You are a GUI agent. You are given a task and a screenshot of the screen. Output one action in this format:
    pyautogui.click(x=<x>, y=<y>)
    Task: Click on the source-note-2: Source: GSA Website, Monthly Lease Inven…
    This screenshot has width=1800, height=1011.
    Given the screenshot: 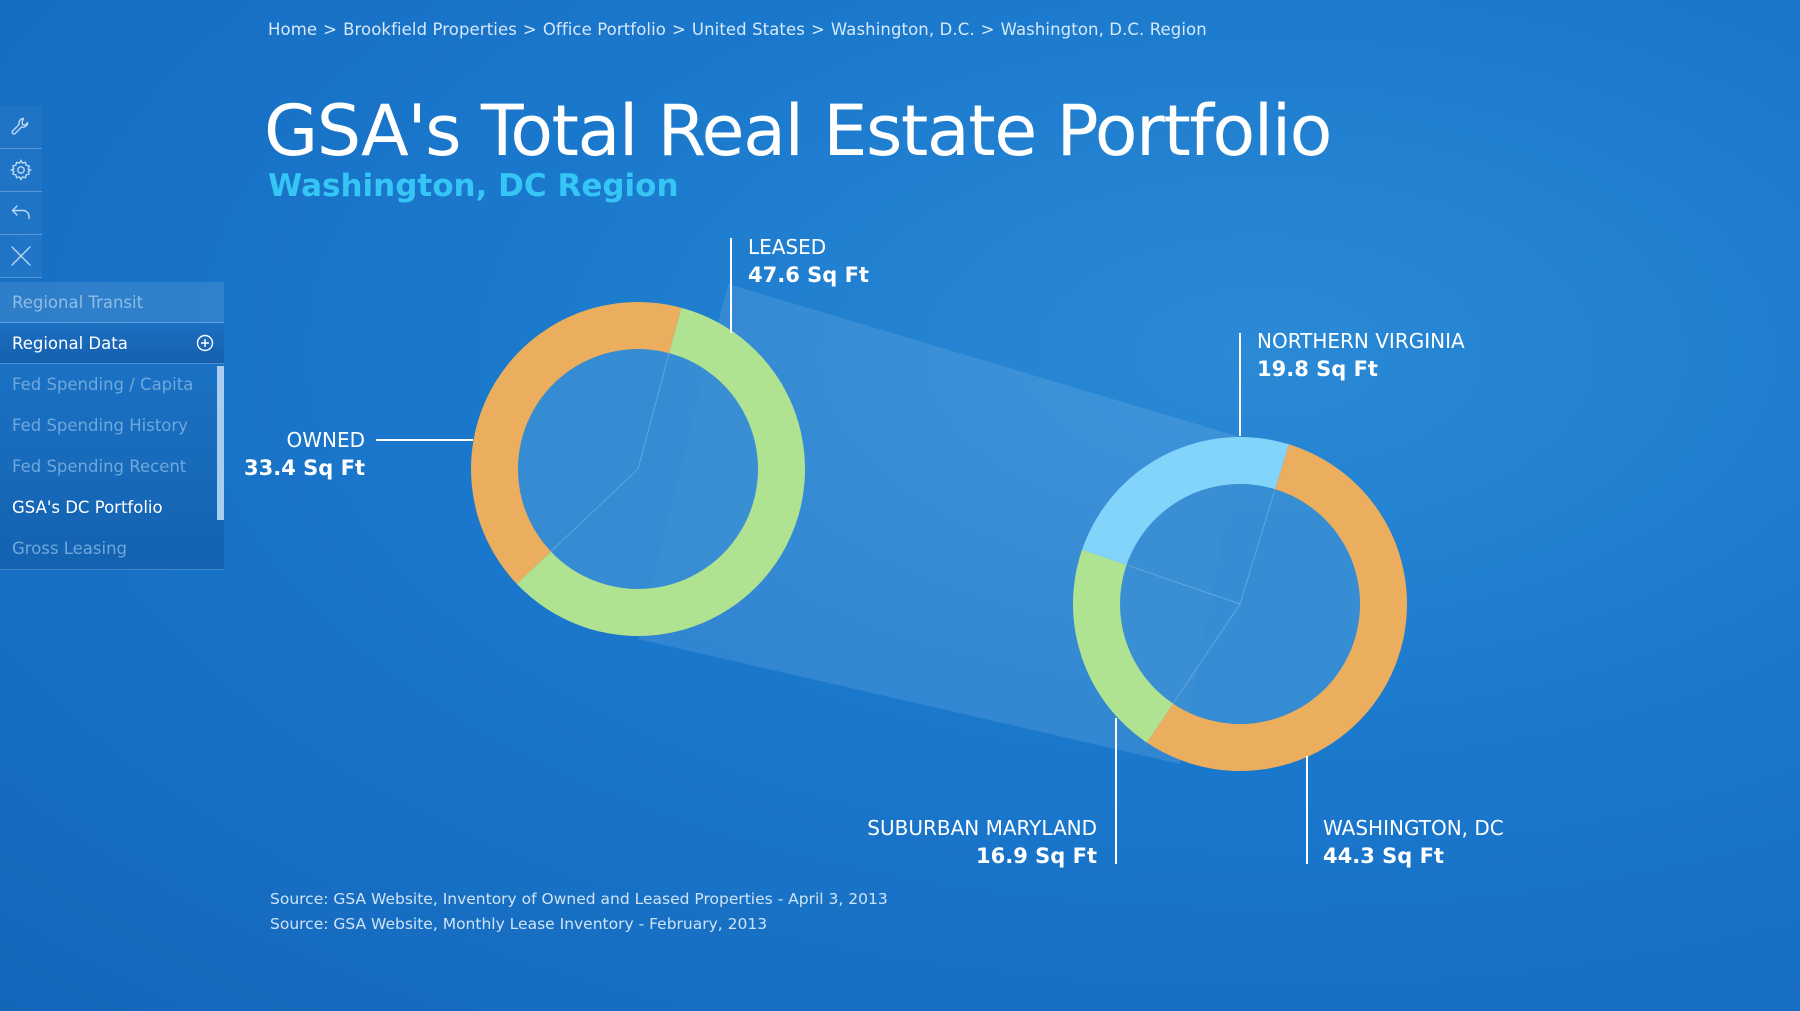 What is the action you would take?
    pyautogui.click(x=519, y=924)
    